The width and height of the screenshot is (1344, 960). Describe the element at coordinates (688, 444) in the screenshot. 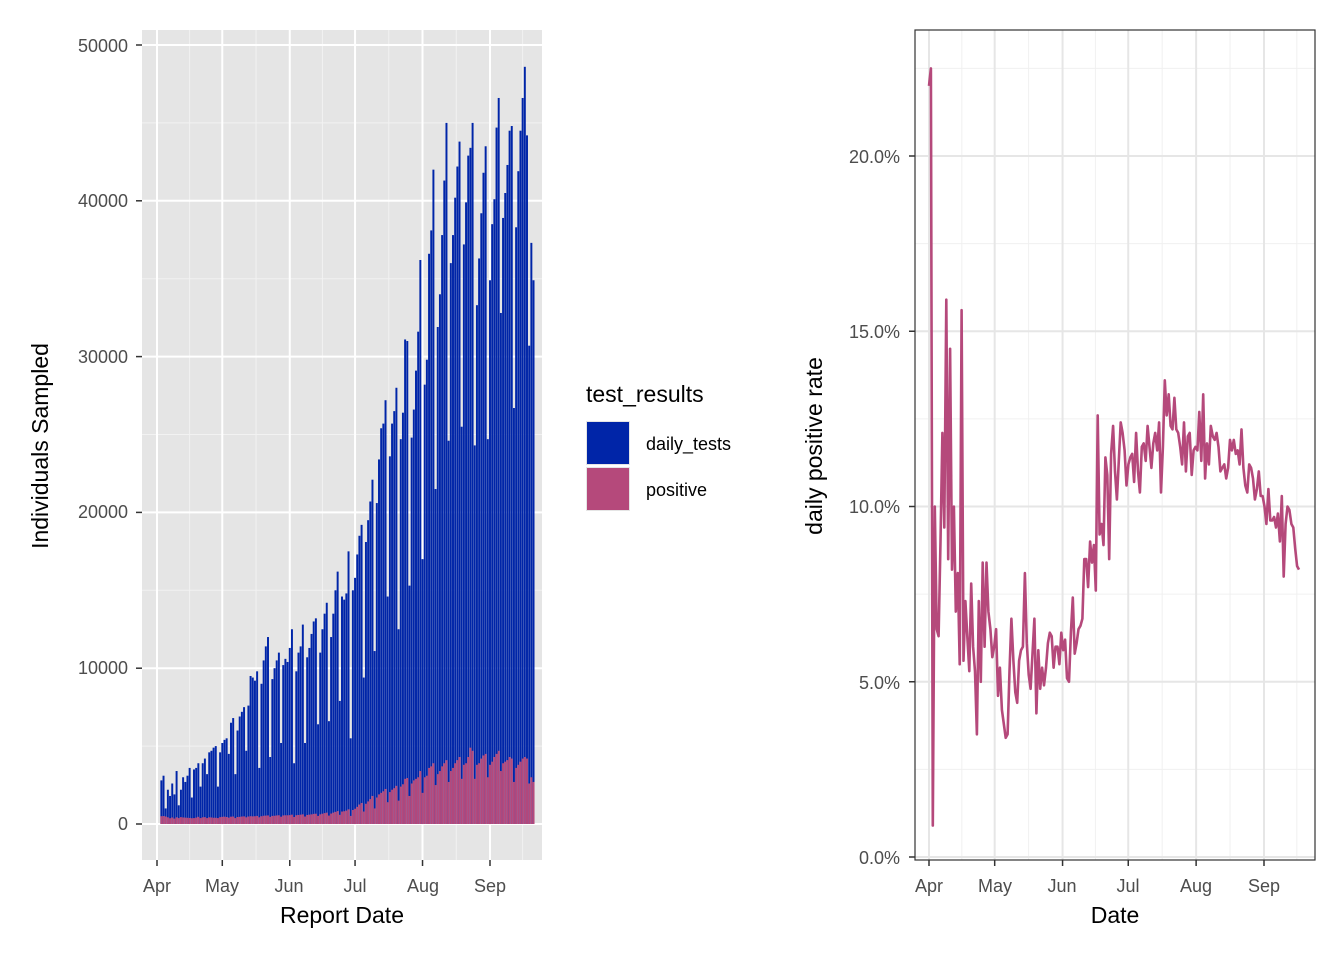

I see `legend-label-daily-tests: daily_tests` at that location.